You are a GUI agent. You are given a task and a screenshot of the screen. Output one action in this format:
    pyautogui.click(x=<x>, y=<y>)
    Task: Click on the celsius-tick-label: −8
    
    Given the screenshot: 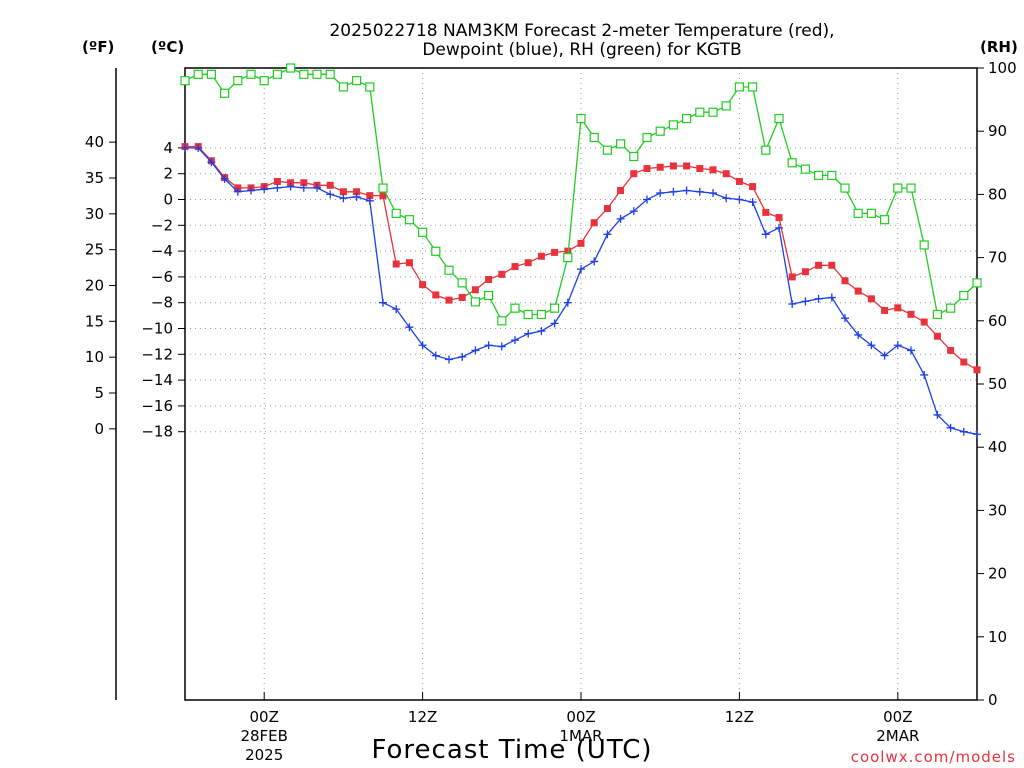 What is the action you would take?
    pyautogui.click(x=162, y=303)
    